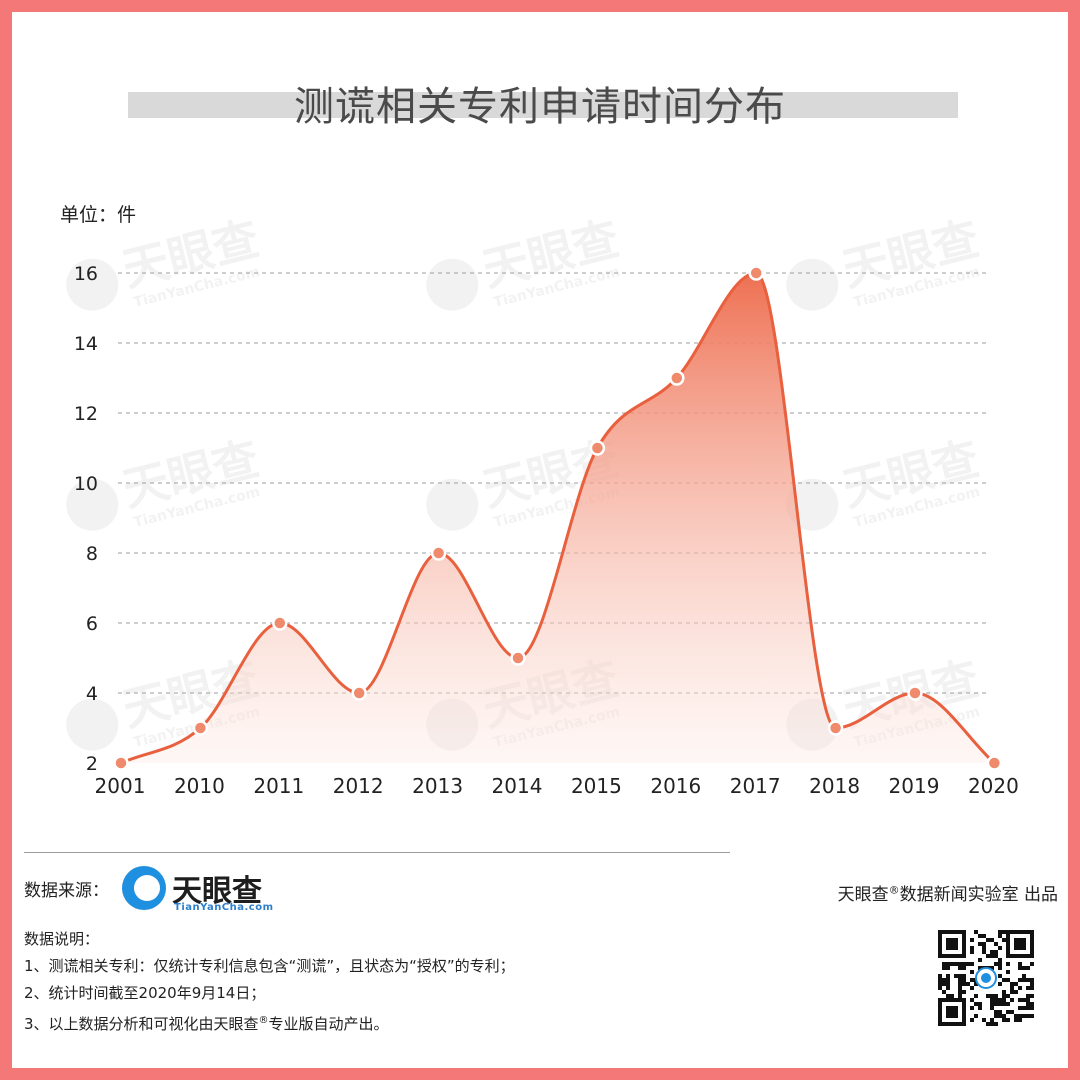 This screenshot has width=1080, height=1080. I want to click on x-tick-label: 2020, so click(993, 786).